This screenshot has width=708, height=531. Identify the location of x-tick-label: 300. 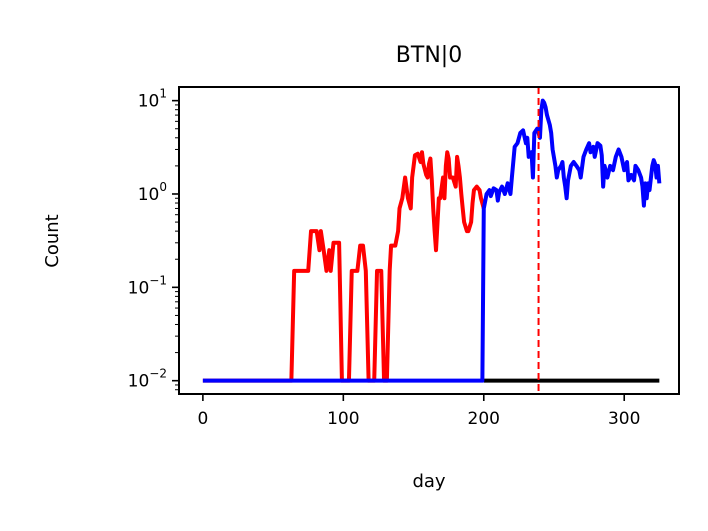
(624, 419).